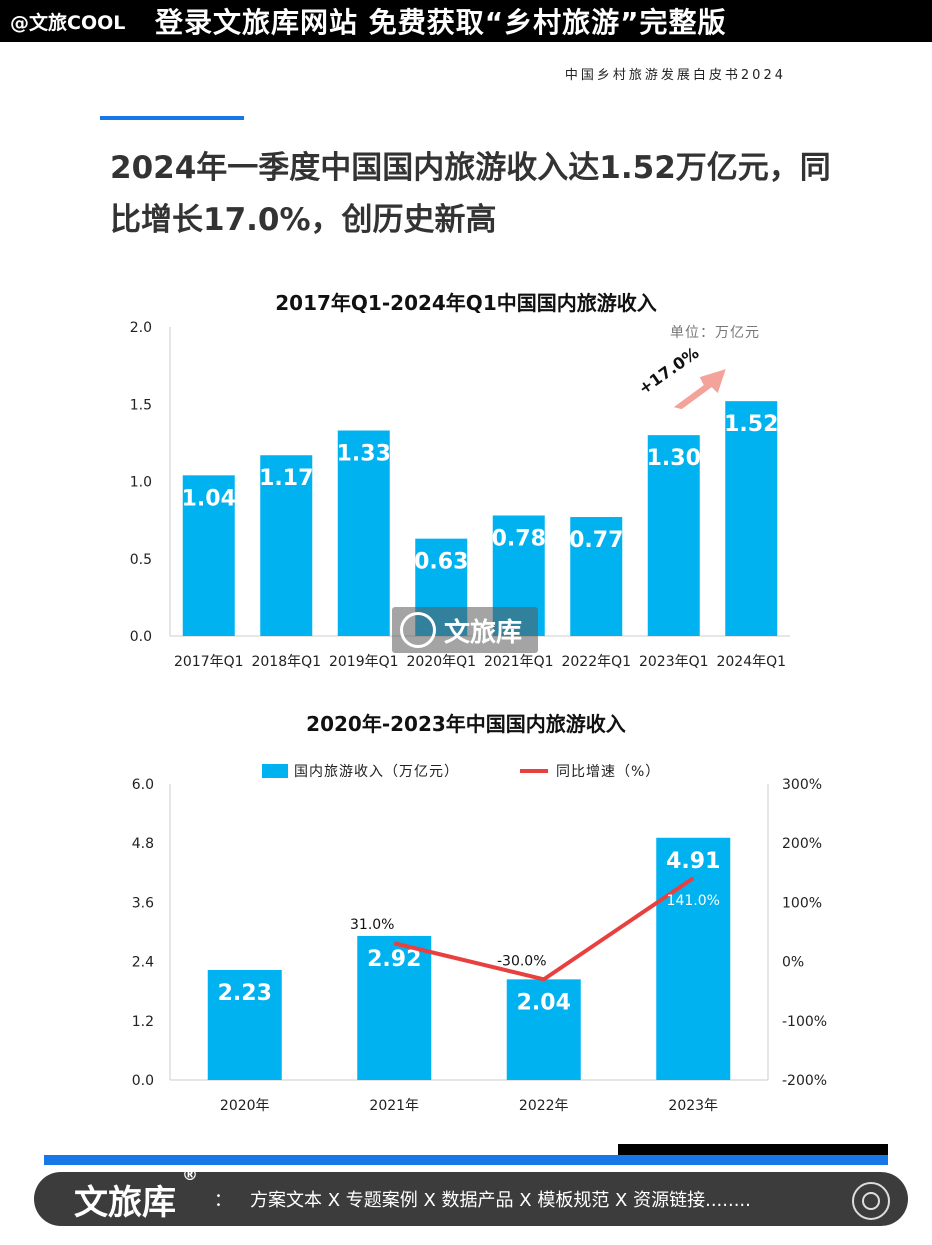 This screenshot has width=932, height=1245. What do you see at coordinates (275, 771) in the screenshot?
I see `chart2-legend-bar-swatch` at bounding box center [275, 771].